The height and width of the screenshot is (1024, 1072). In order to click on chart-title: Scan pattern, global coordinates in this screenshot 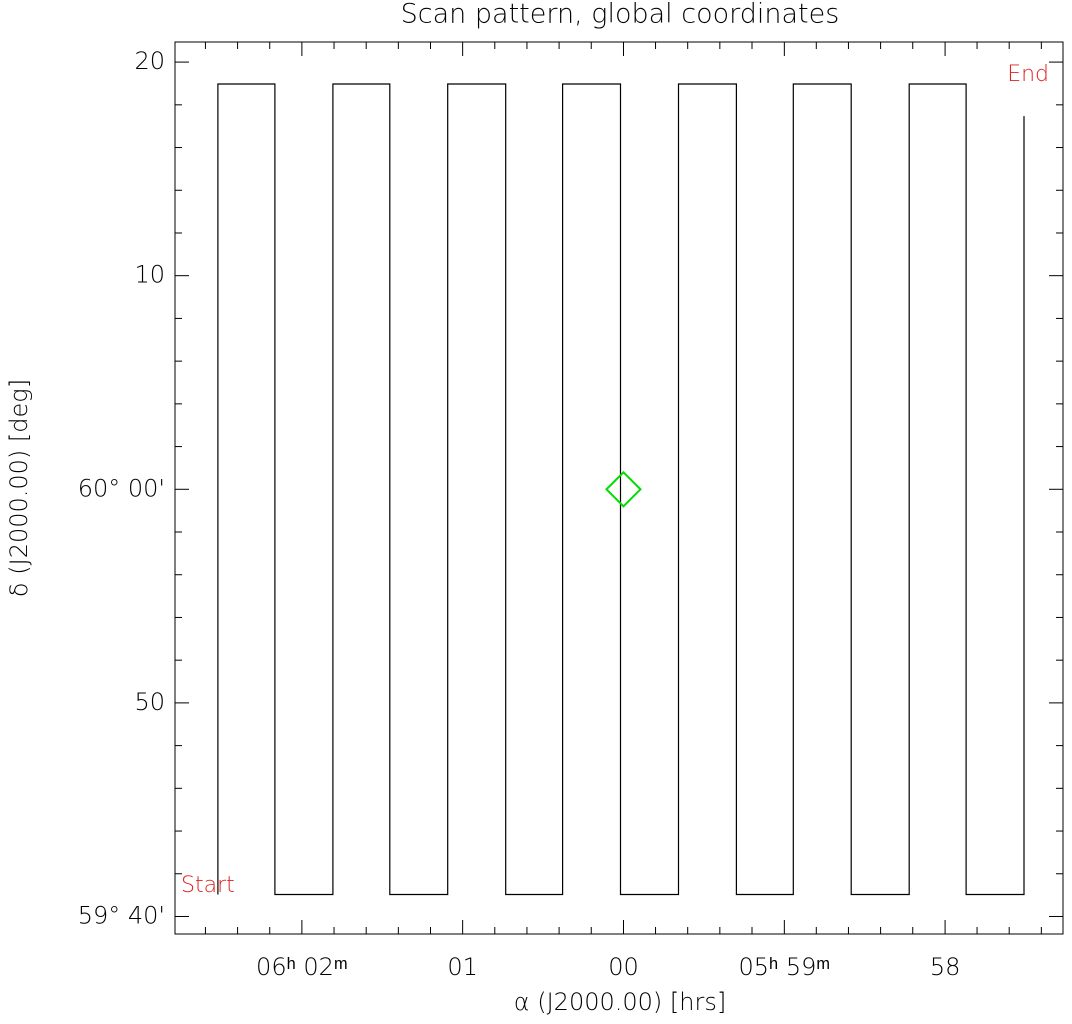, I will do `click(620, 15)`.